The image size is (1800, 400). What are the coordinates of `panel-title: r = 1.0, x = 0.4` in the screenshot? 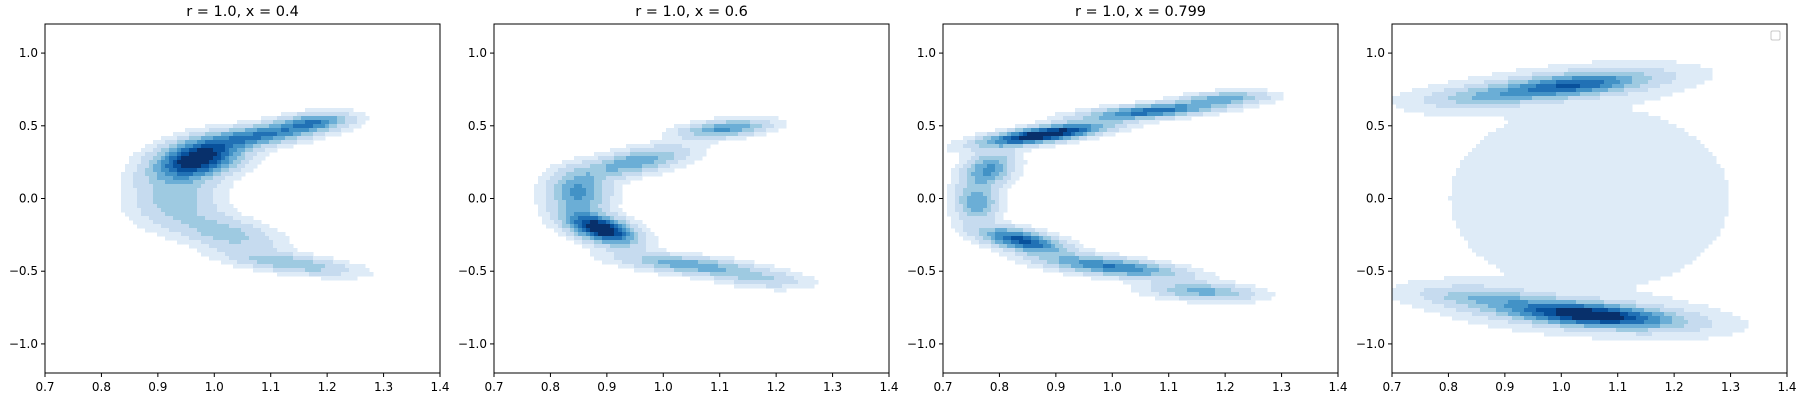 It's located at (242, 12).